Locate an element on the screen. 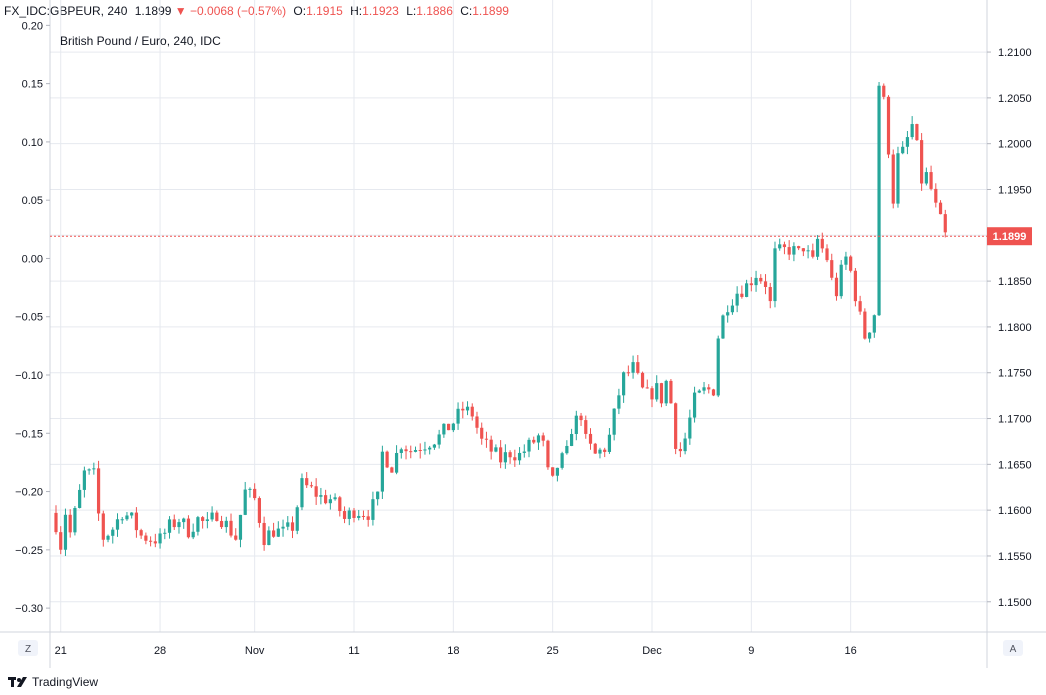 Image resolution: width=1046 pixels, height=695 pixels. right-tick-label: 1.1750 is located at coordinates (1015, 374).